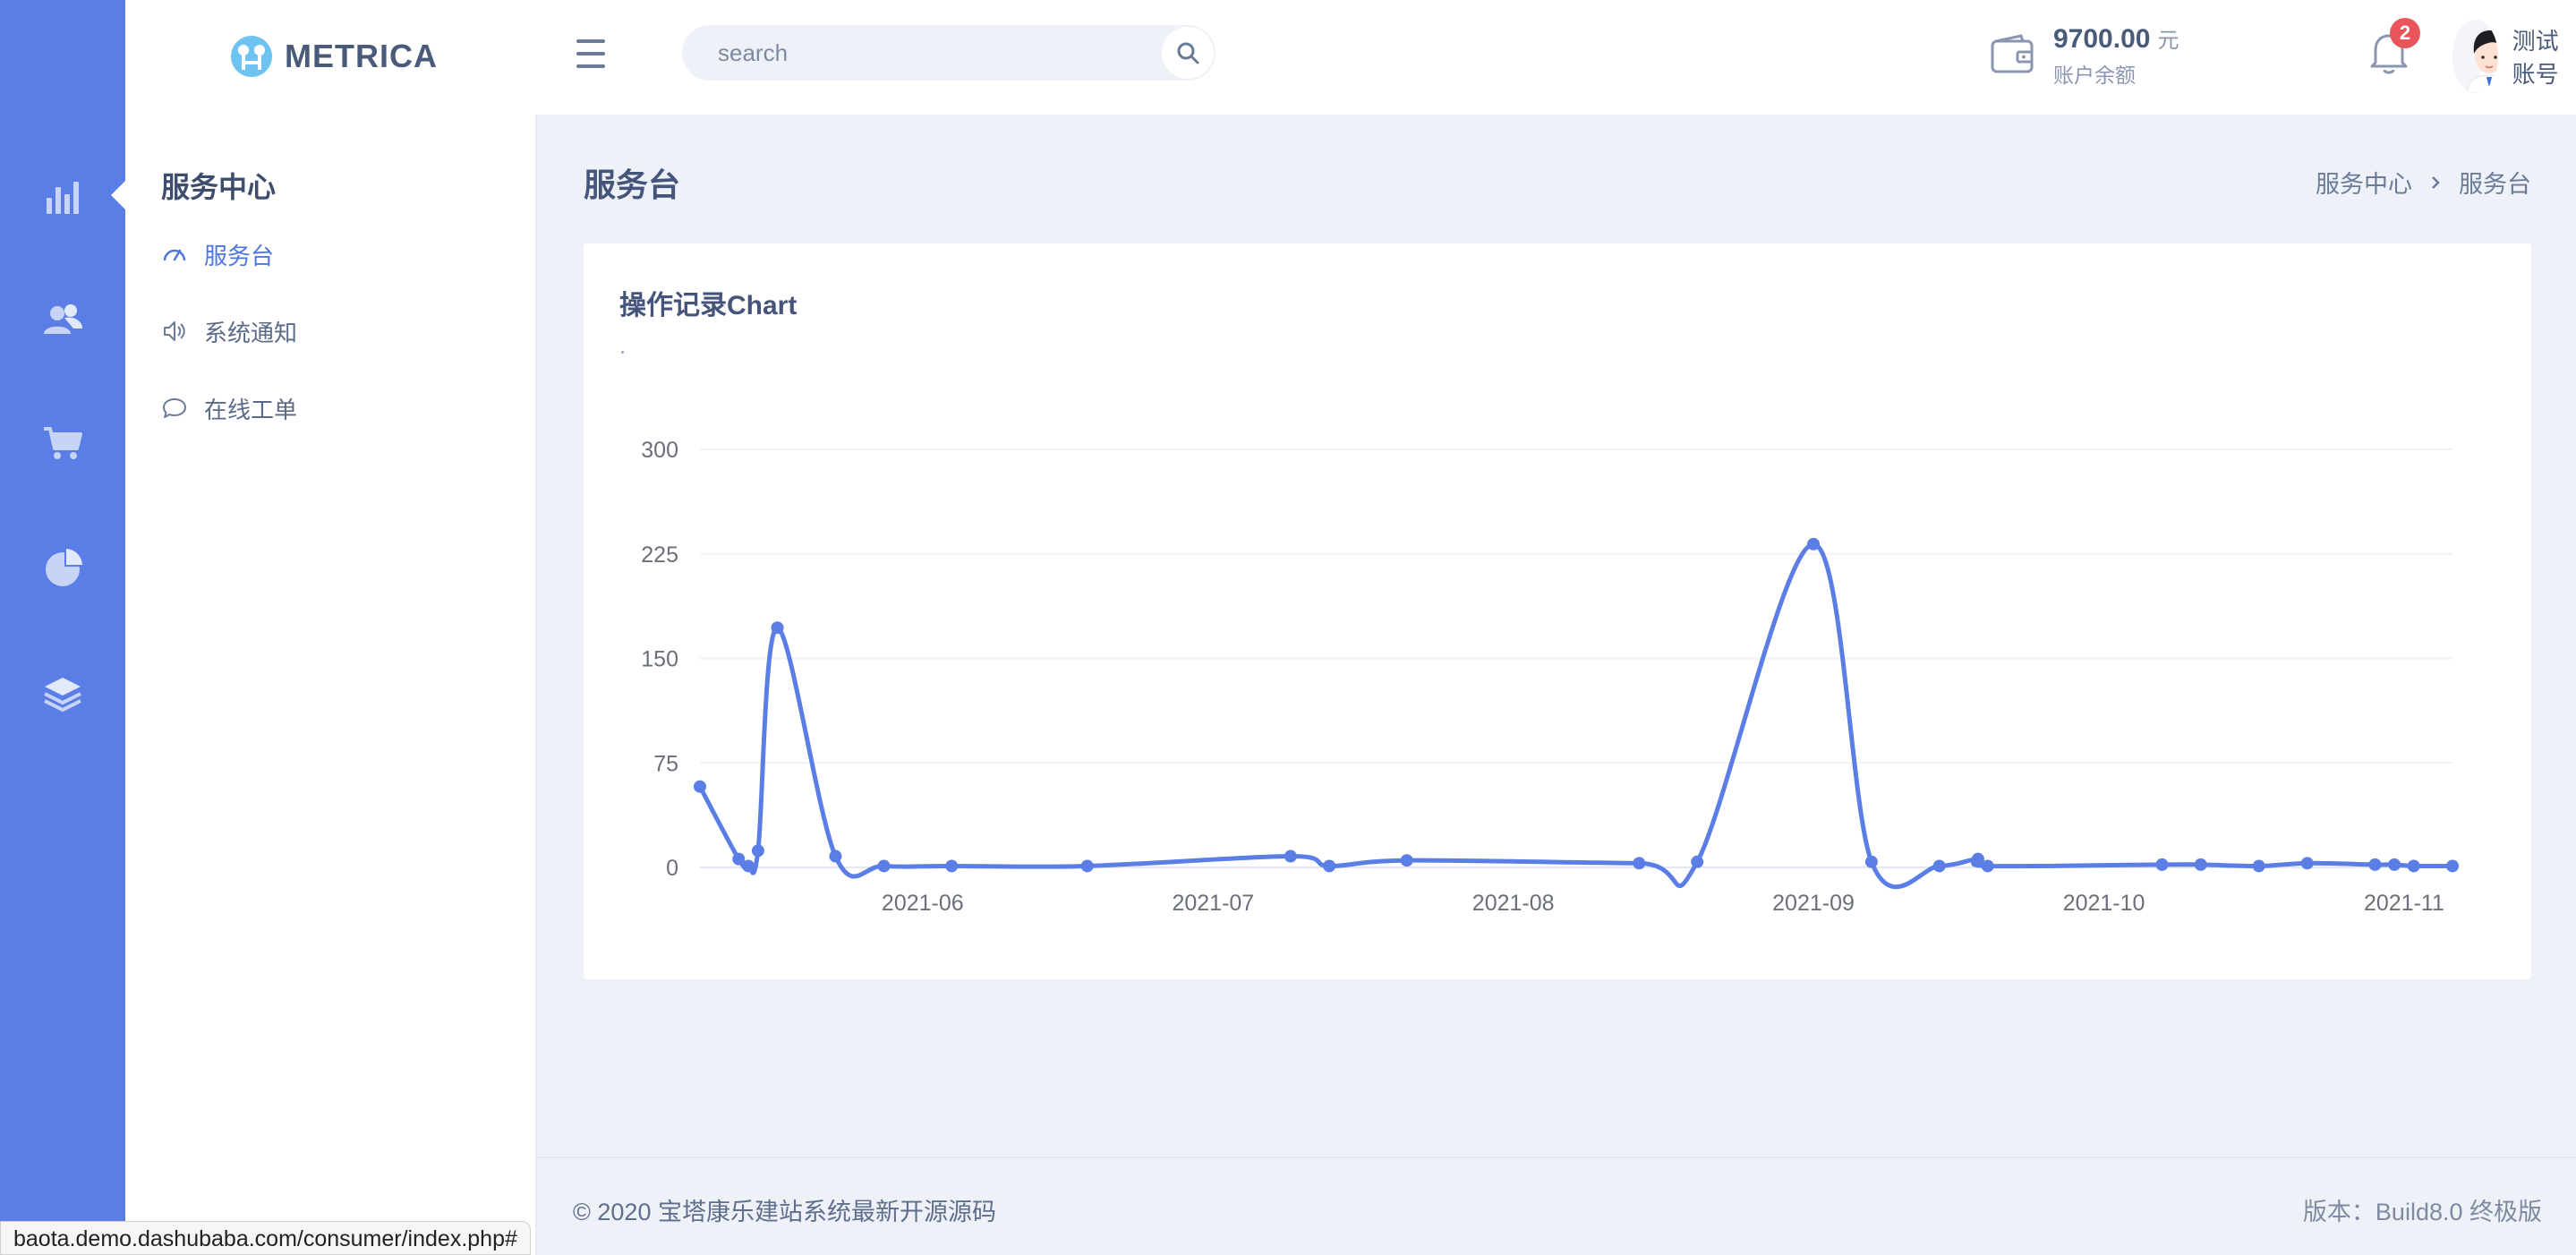 This screenshot has width=2576, height=1255. What do you see at coordinates (219, 187) in the screenshot?
I see `submenu-title: 服务中心` at bounding box center [219, 187].